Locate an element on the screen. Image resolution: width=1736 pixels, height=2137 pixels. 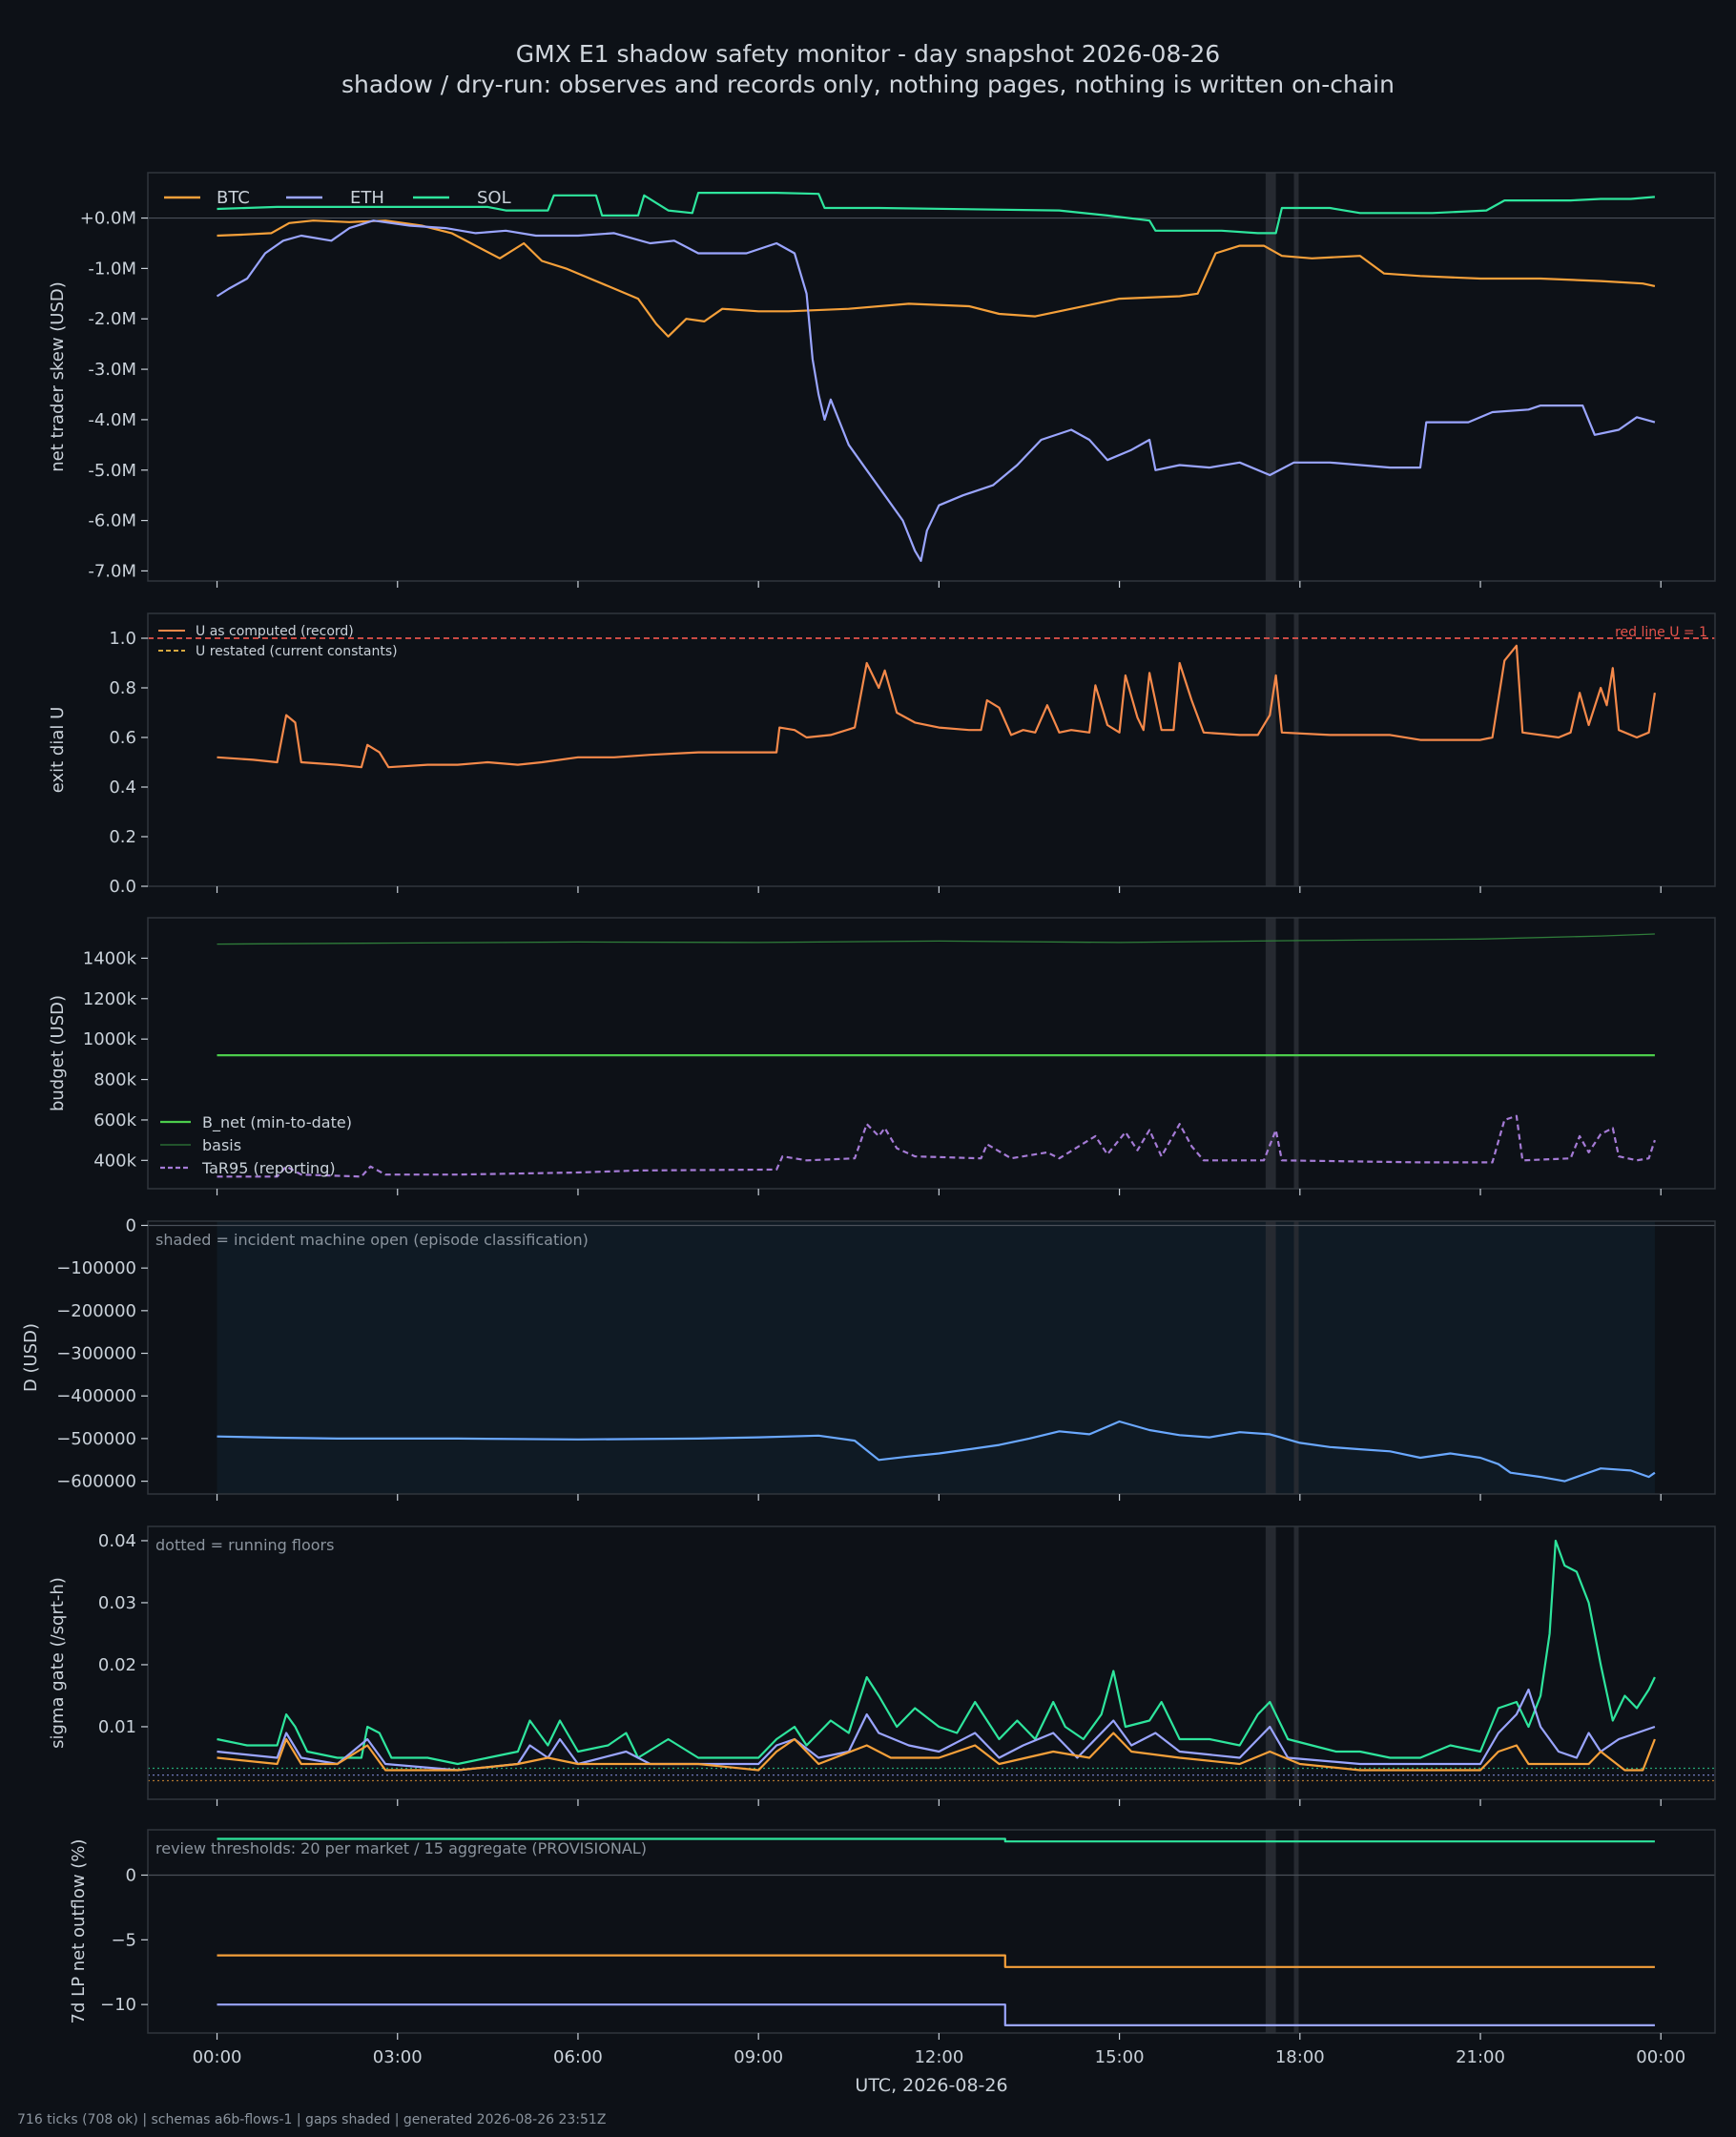
legend-label: basis is located at coordinates (221, 1145).